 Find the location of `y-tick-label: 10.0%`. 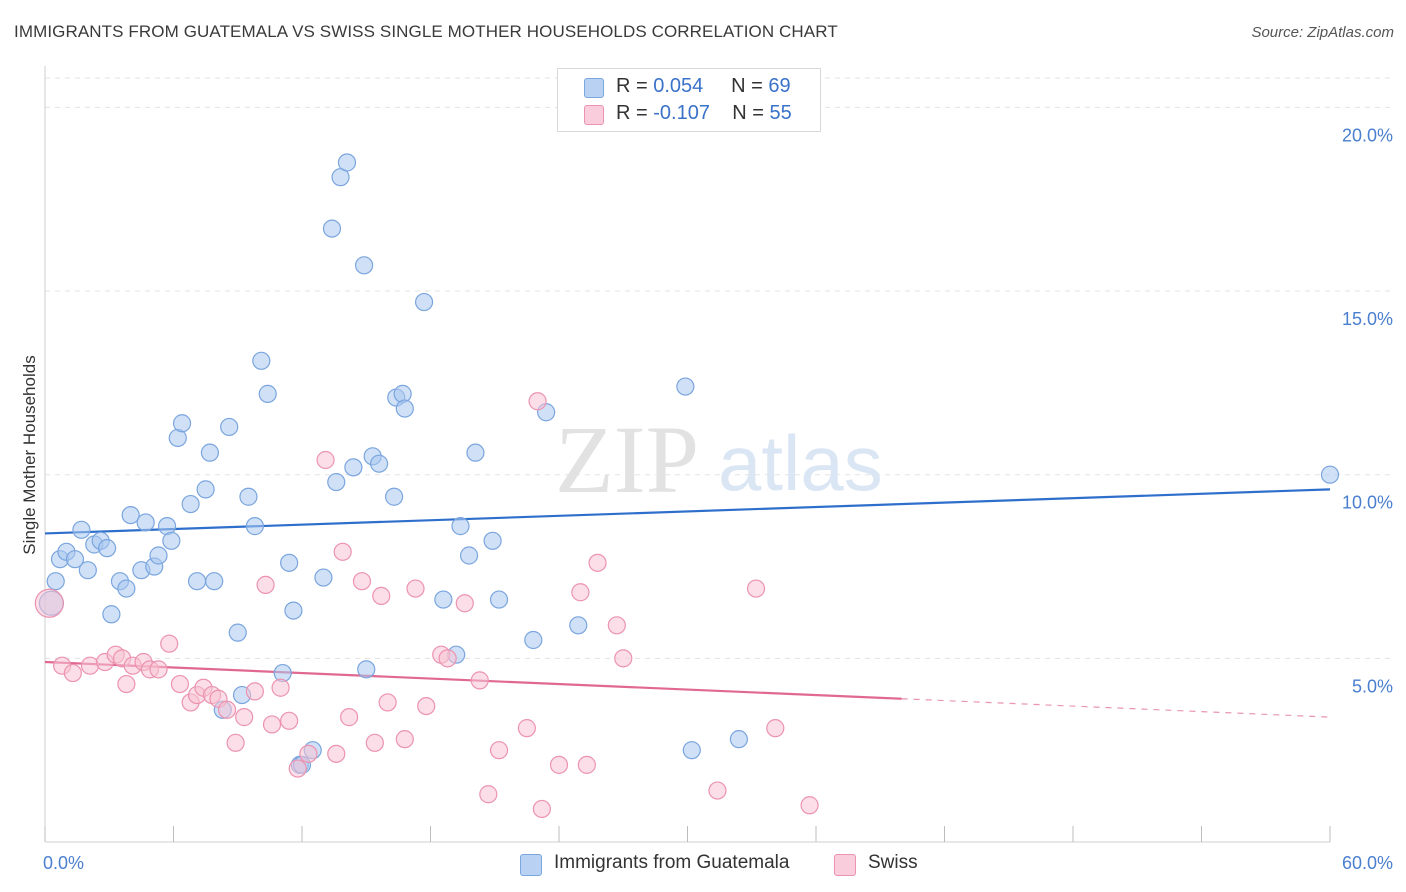

y-tick-label: 10.0% is located at coordinates (1367, 503).